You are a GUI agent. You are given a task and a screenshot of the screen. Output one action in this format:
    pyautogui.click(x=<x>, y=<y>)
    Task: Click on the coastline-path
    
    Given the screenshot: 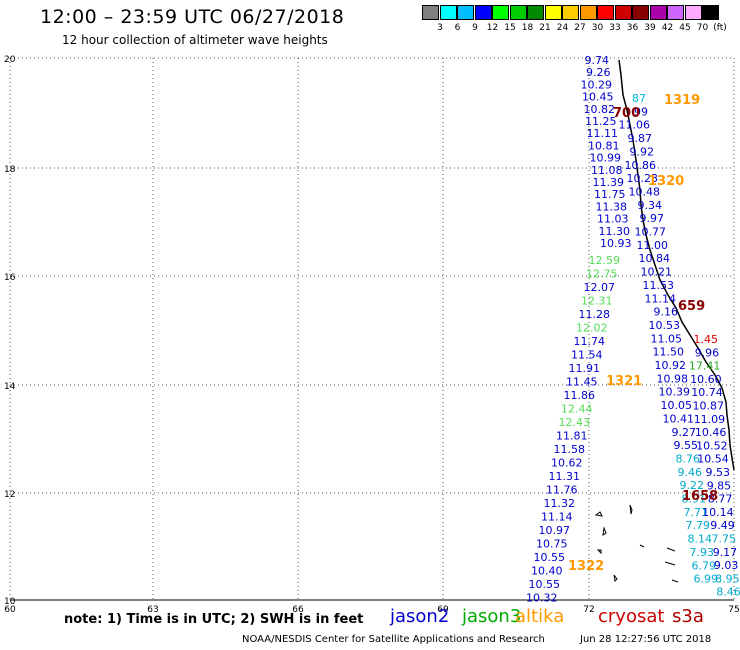 What is the action you would take?
    pyautogui.click(x=676, y=265)
    